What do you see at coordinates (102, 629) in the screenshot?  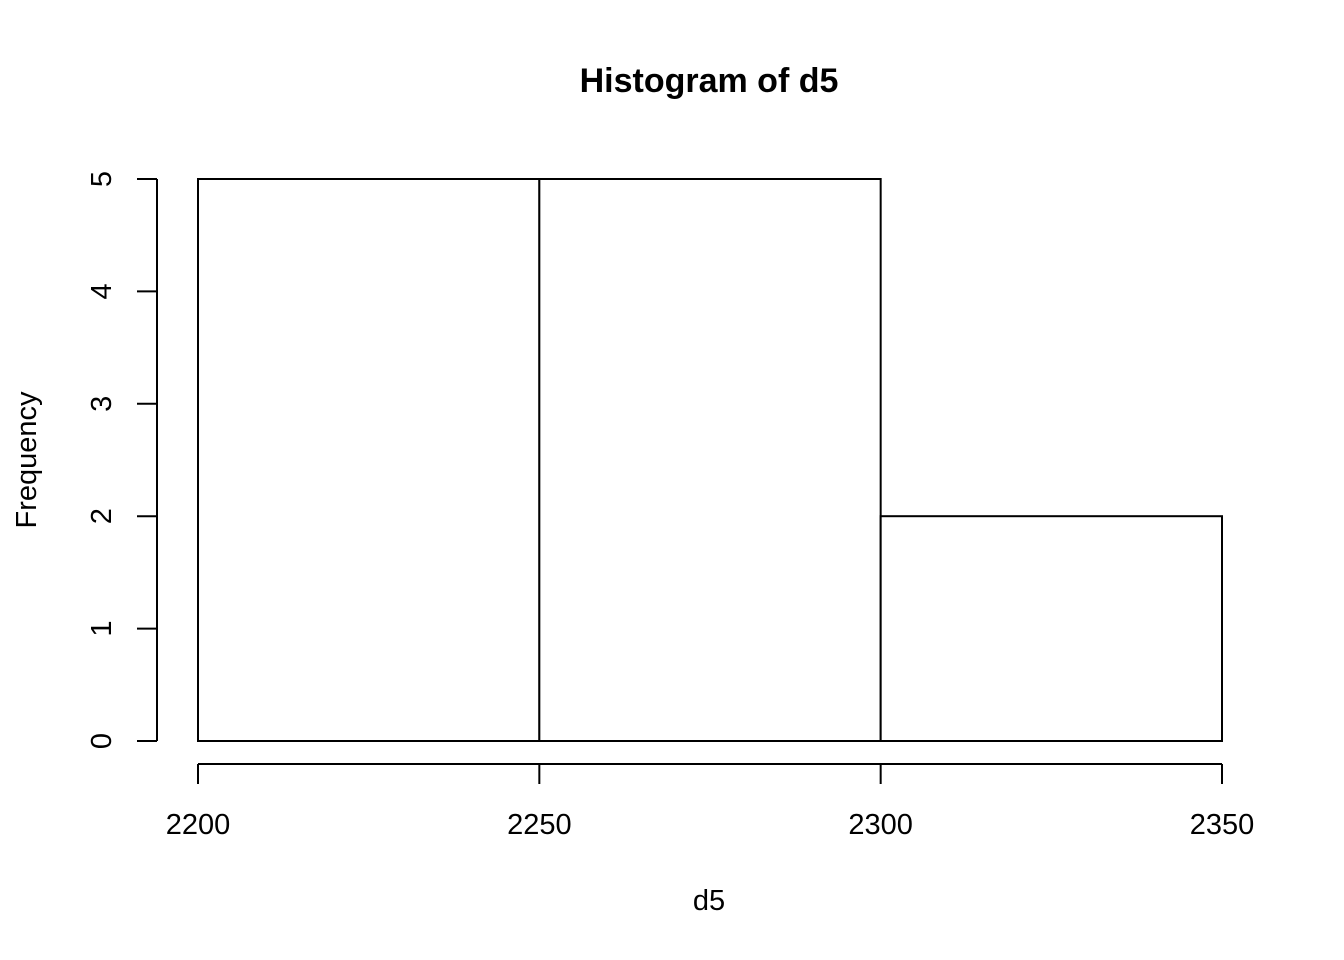 I see `y-tick-label: 1` at bounding box center [102, 629].